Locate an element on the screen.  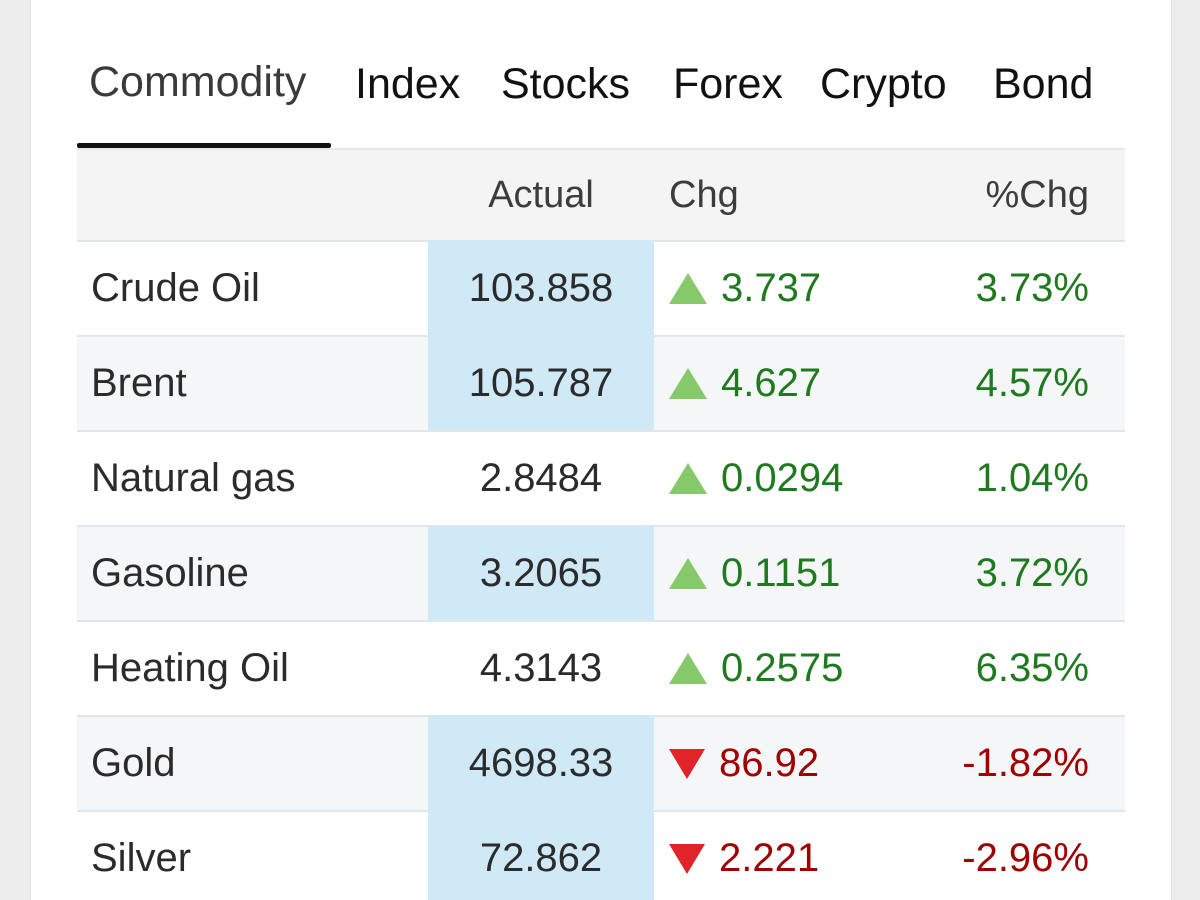
change-cell: 4.627 is located at coordinates (745, 383).